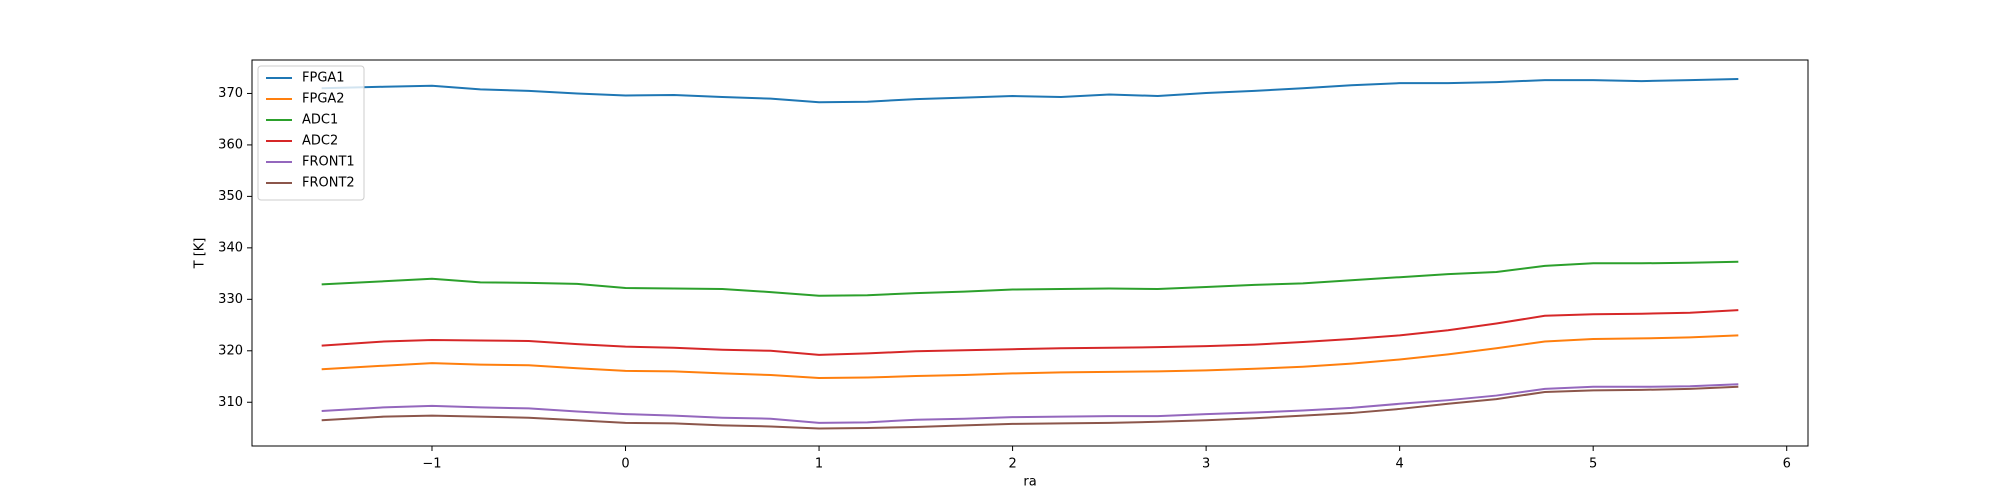  Describe the element at coordinates (230, 402) in the screenshot. I see `y-tick-label: 310` at that location.